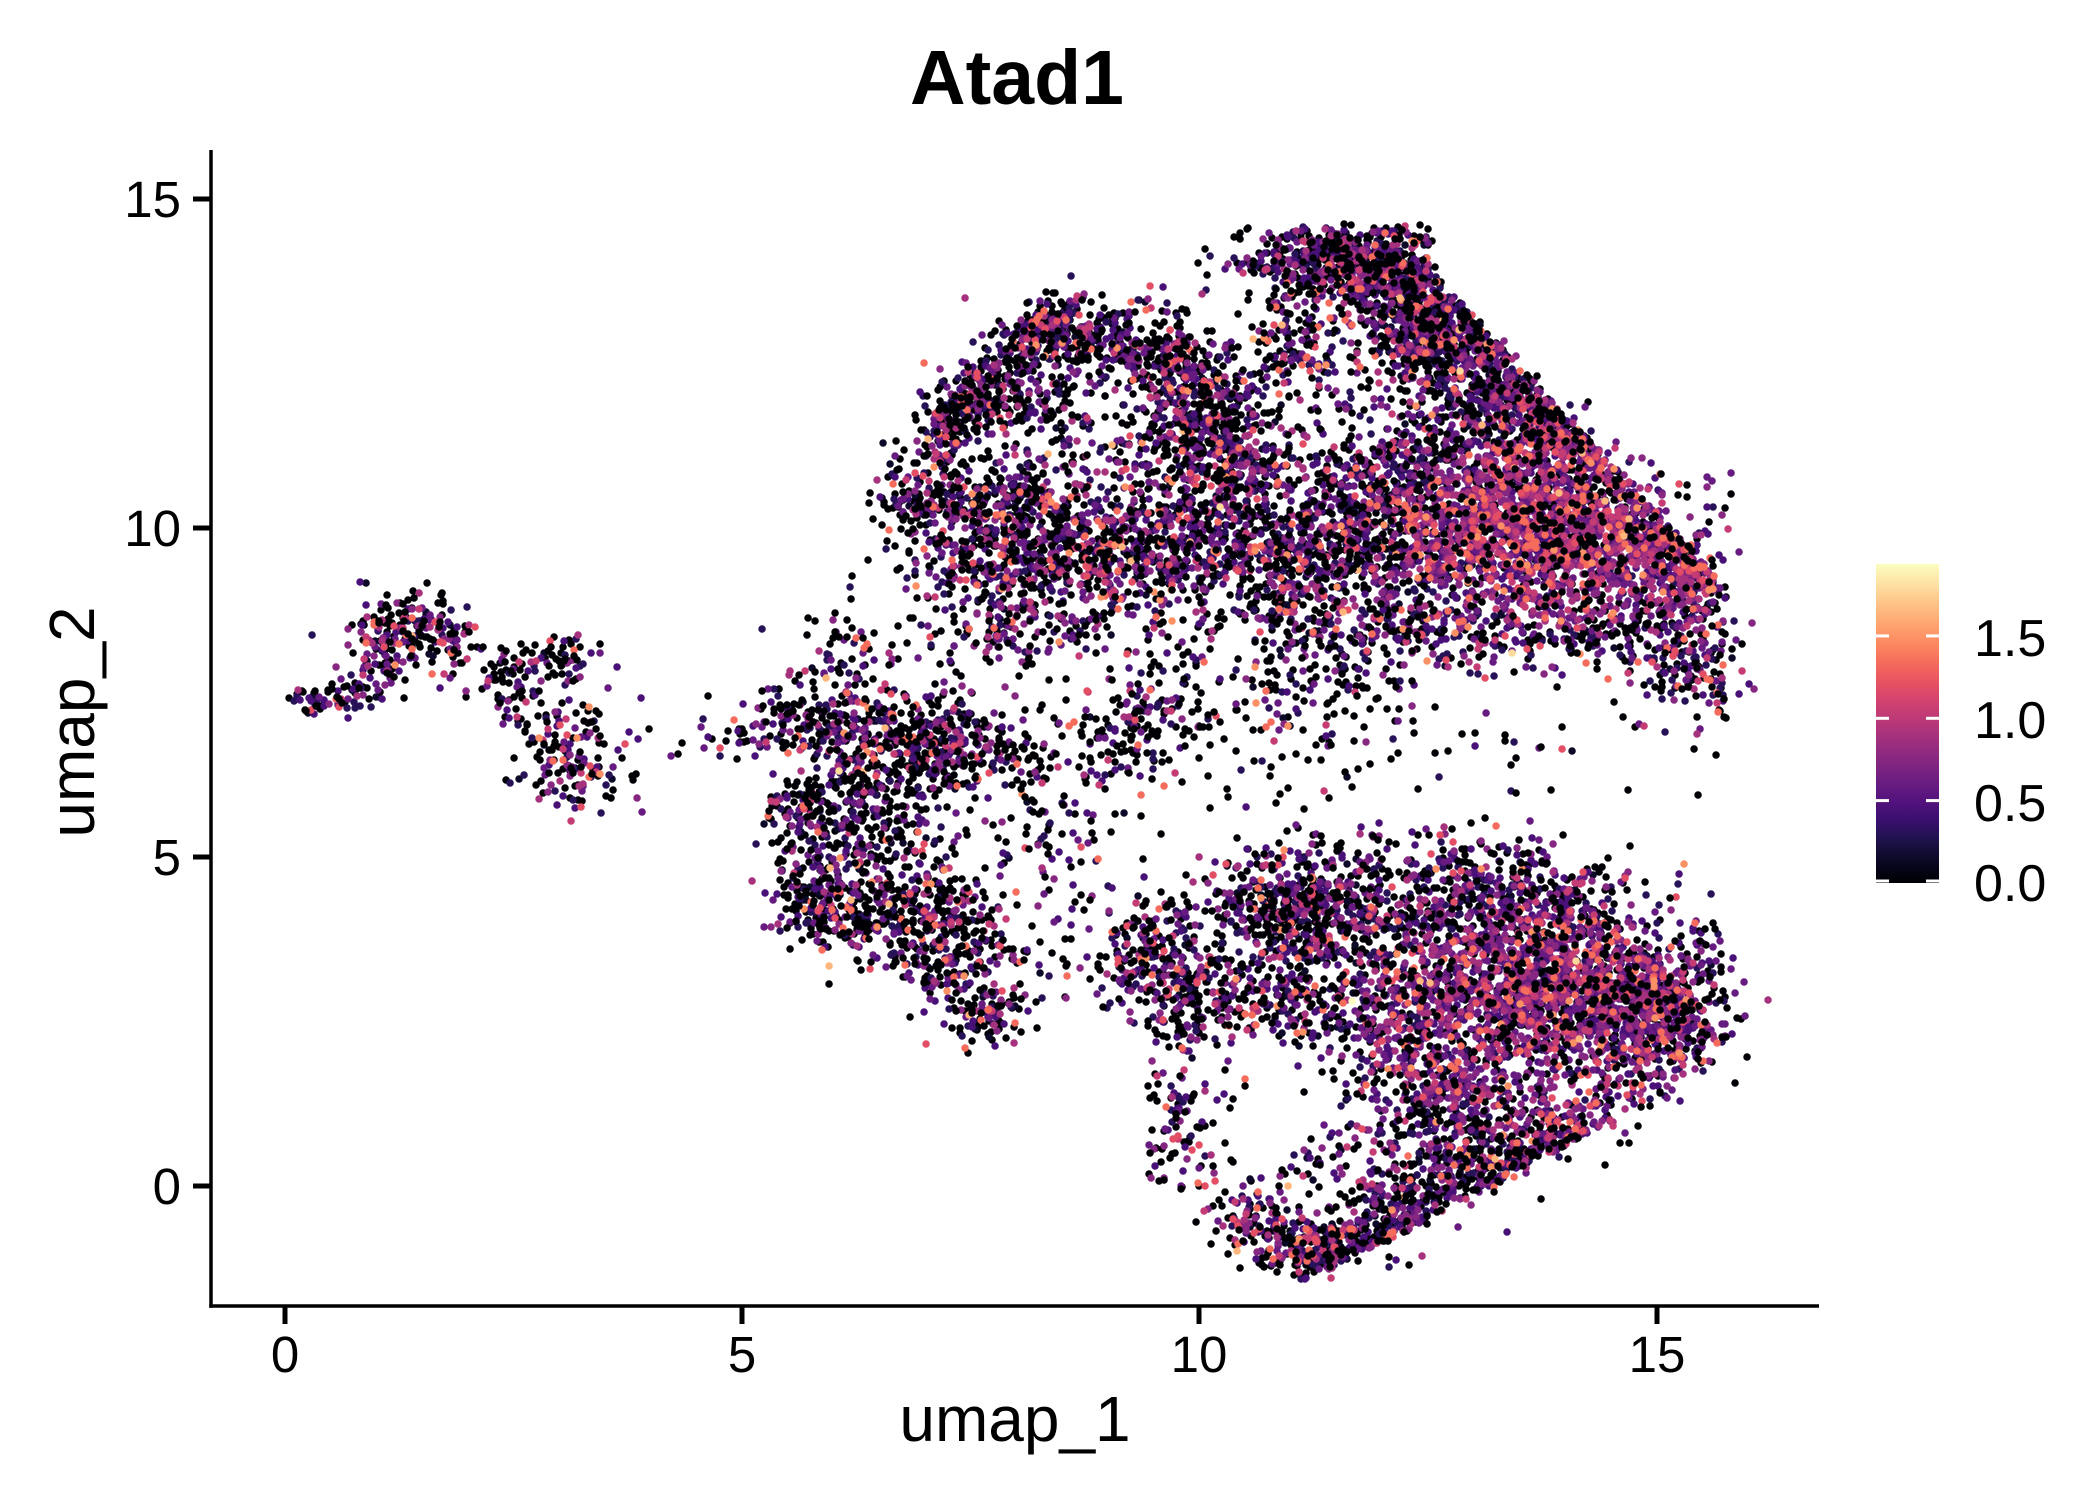  What do you see at coordinates (2010, 721) in the screenshot?
I see `svg-text: 1.0` at bounding box center [2010, 721].